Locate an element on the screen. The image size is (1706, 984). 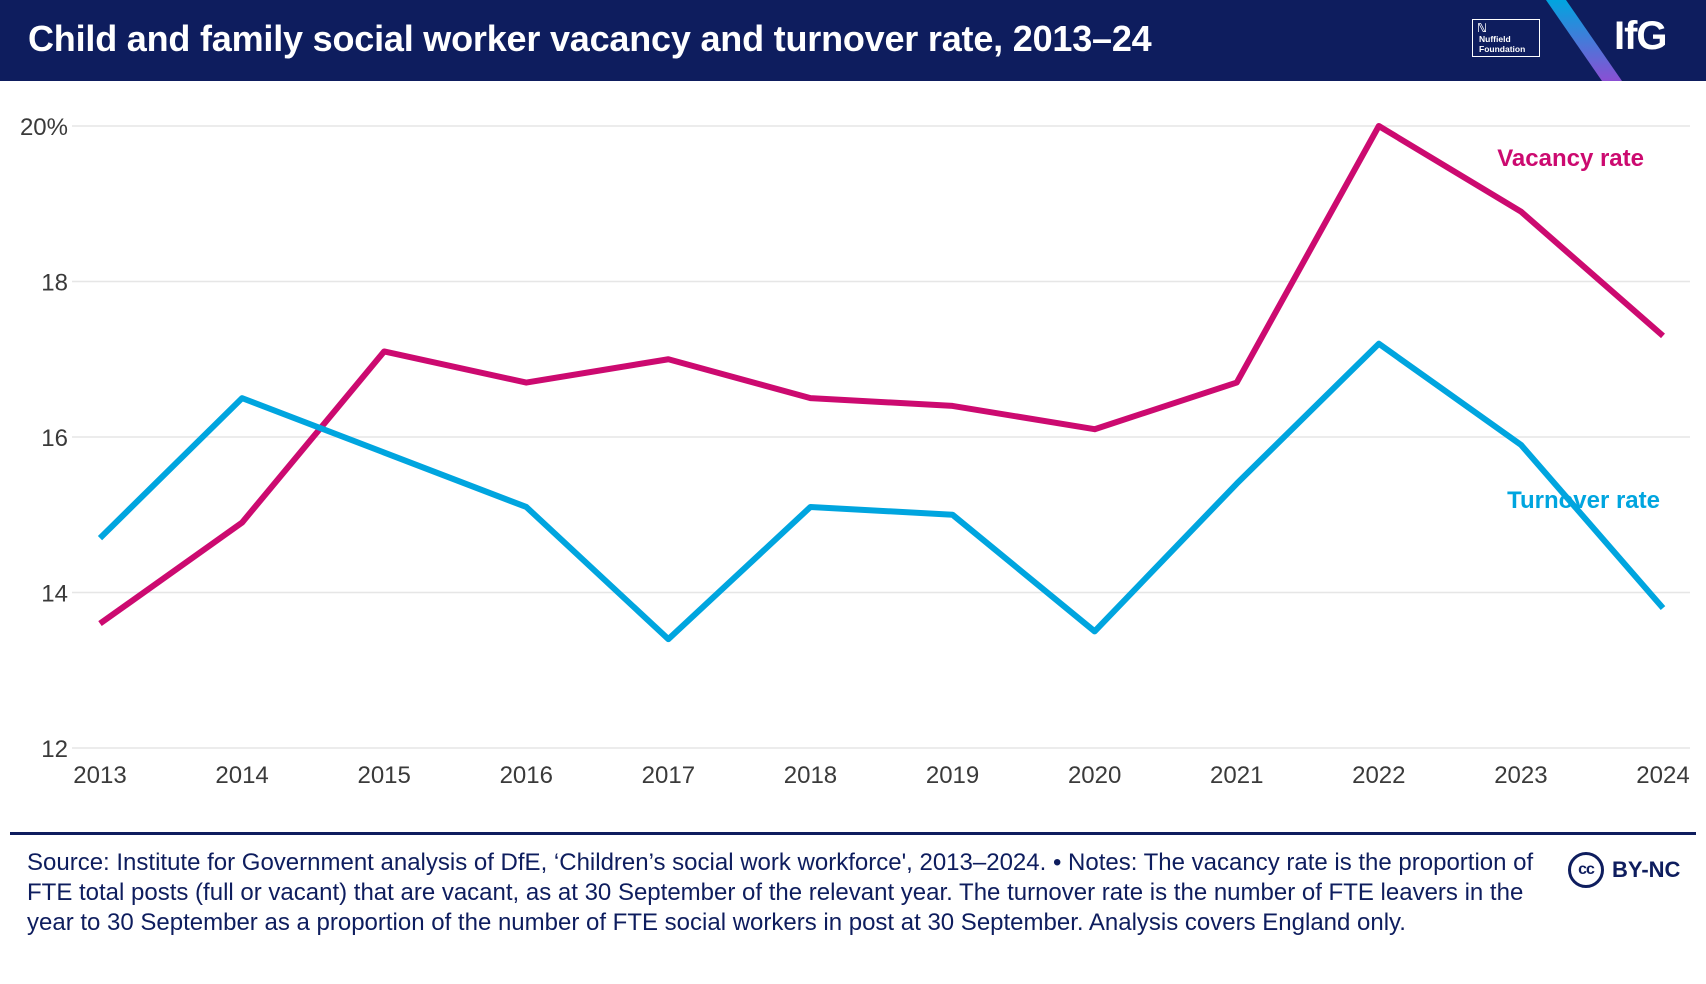
license-badge: cc BY-NC is located at coordinates (1624, 870).